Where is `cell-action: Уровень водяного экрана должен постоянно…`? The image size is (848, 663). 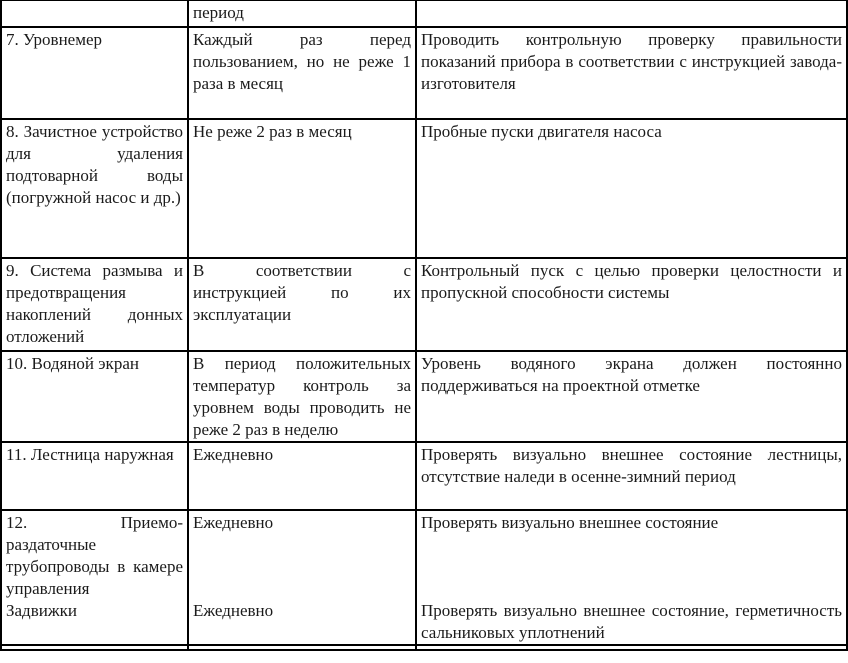 cell-action: Уровень водяного экрана должен постоянно… is located at coordinates (631, 396).